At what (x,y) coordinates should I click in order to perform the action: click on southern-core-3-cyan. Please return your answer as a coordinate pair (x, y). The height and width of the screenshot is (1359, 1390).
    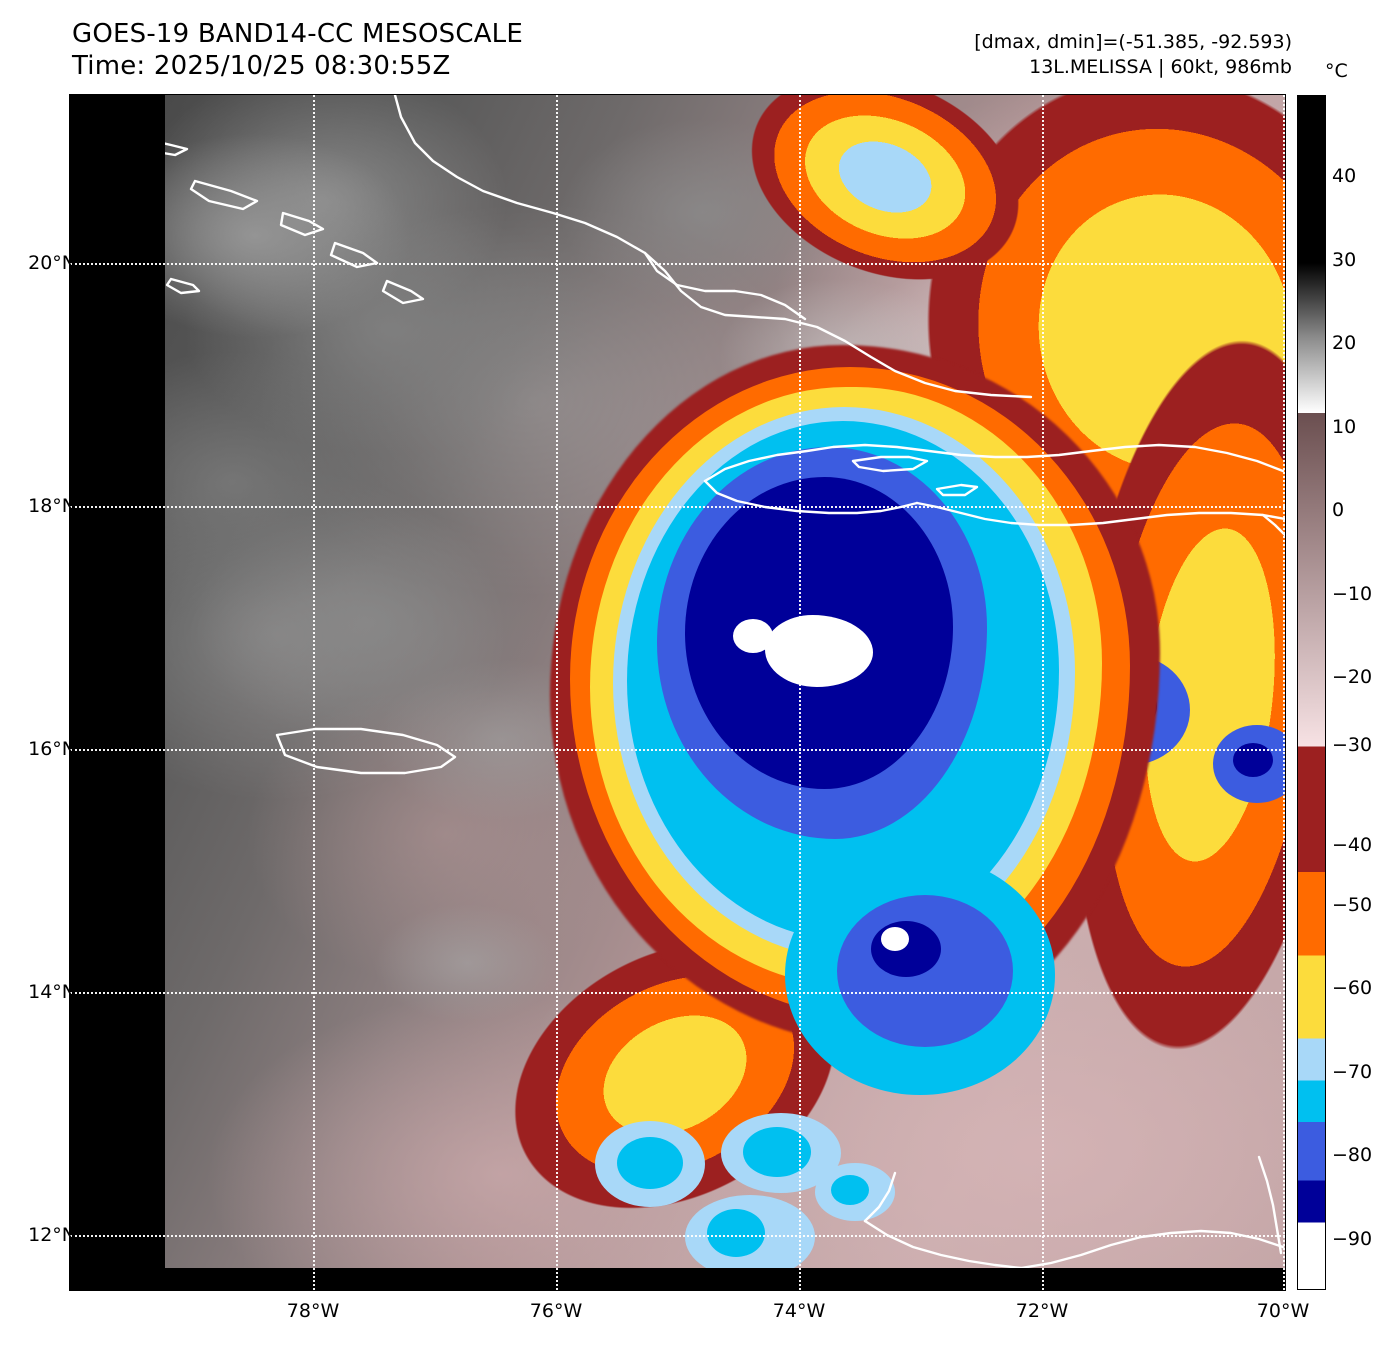
    Looking at the image, I should click on (736, 1233).